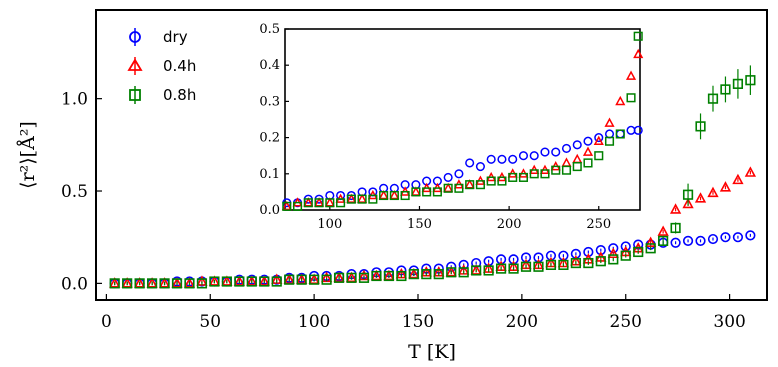  What do you see at coordinates (509, 224) in the screenshot?
I see `inset-x-tick-label: 200` at bounding box center [509, 224].